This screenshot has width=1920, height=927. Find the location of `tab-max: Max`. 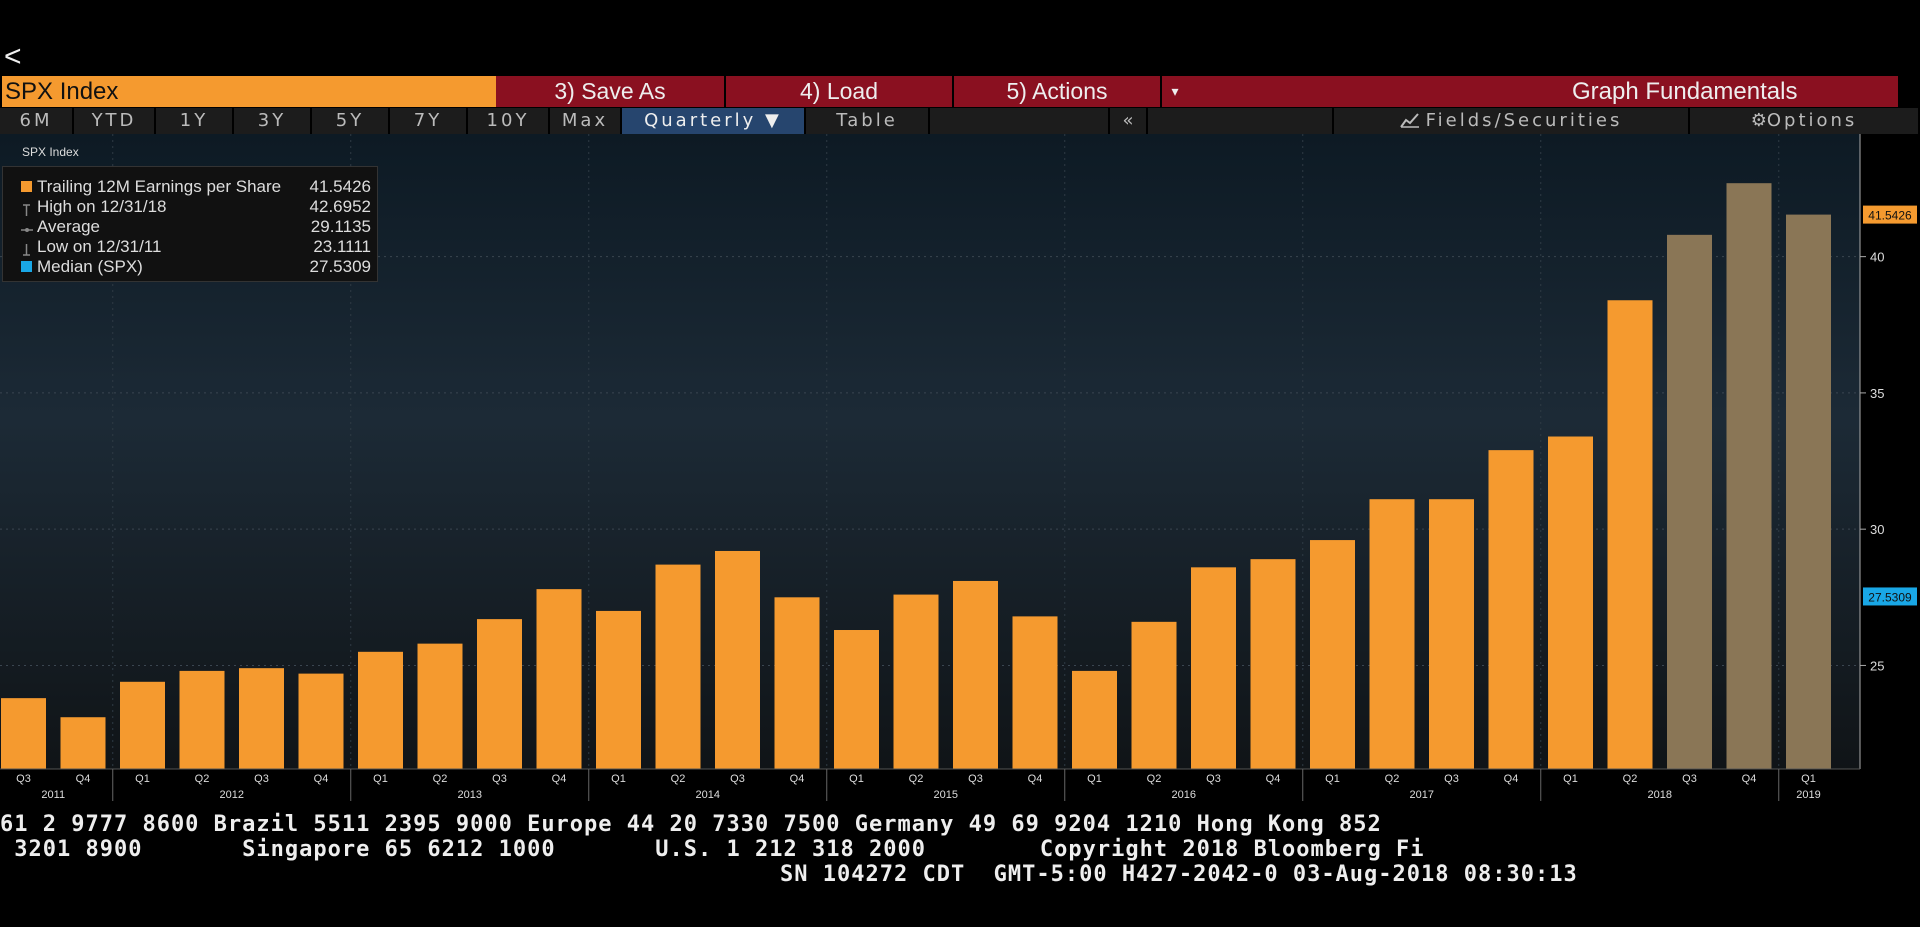

tab-max: Max is located at coordinates (586, 121).